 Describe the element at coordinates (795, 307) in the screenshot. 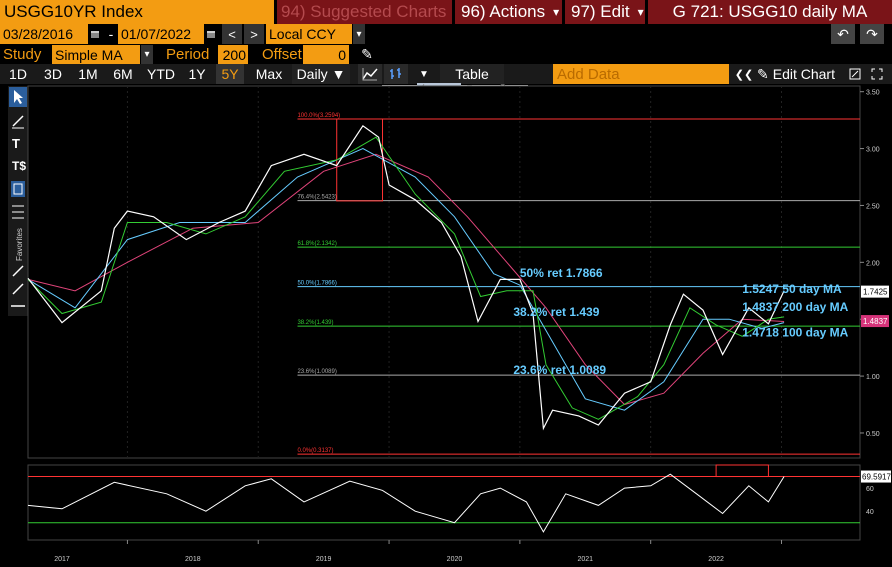

I see `annotation-label: 1.4837 200 day MA` at that location.